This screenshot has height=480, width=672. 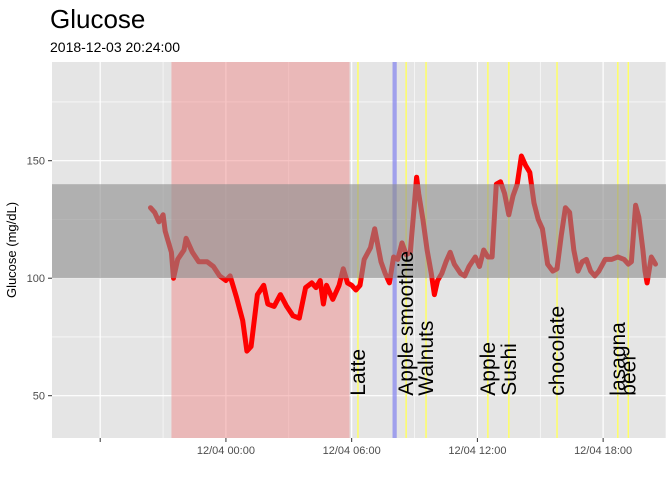 I want to click on food-event-label: Sushi, so click(x=509, y=369).